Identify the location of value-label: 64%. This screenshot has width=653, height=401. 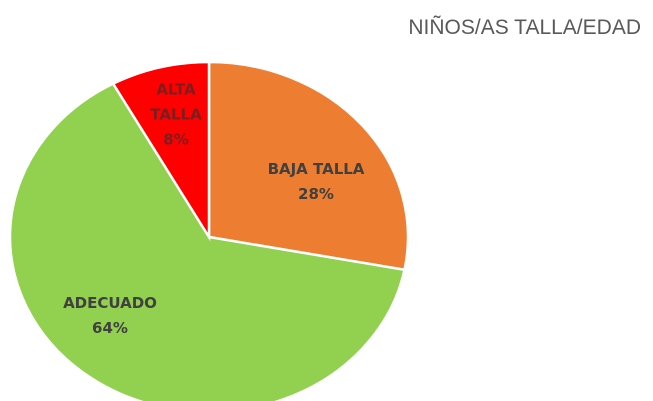
(110, 328).